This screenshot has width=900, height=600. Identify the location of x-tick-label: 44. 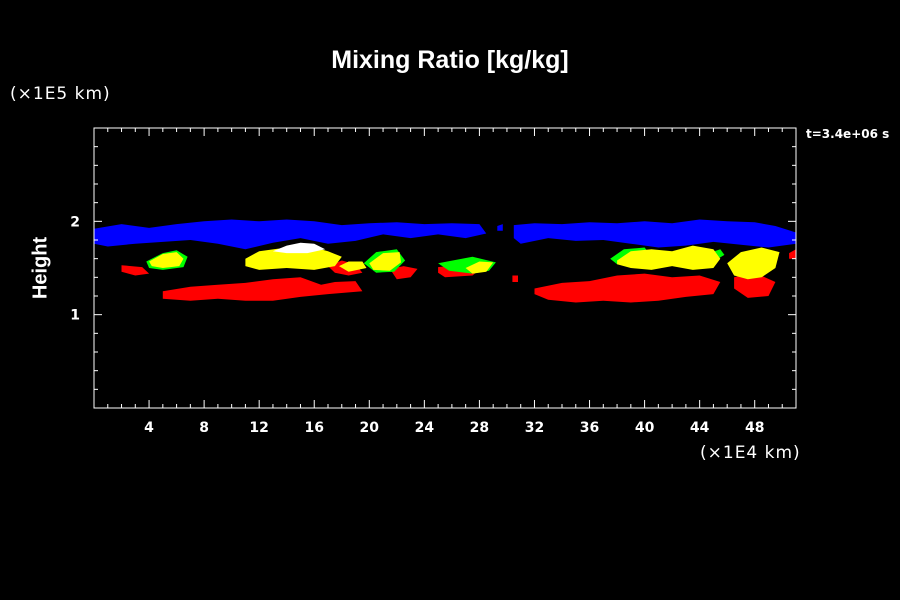
(700, 428).